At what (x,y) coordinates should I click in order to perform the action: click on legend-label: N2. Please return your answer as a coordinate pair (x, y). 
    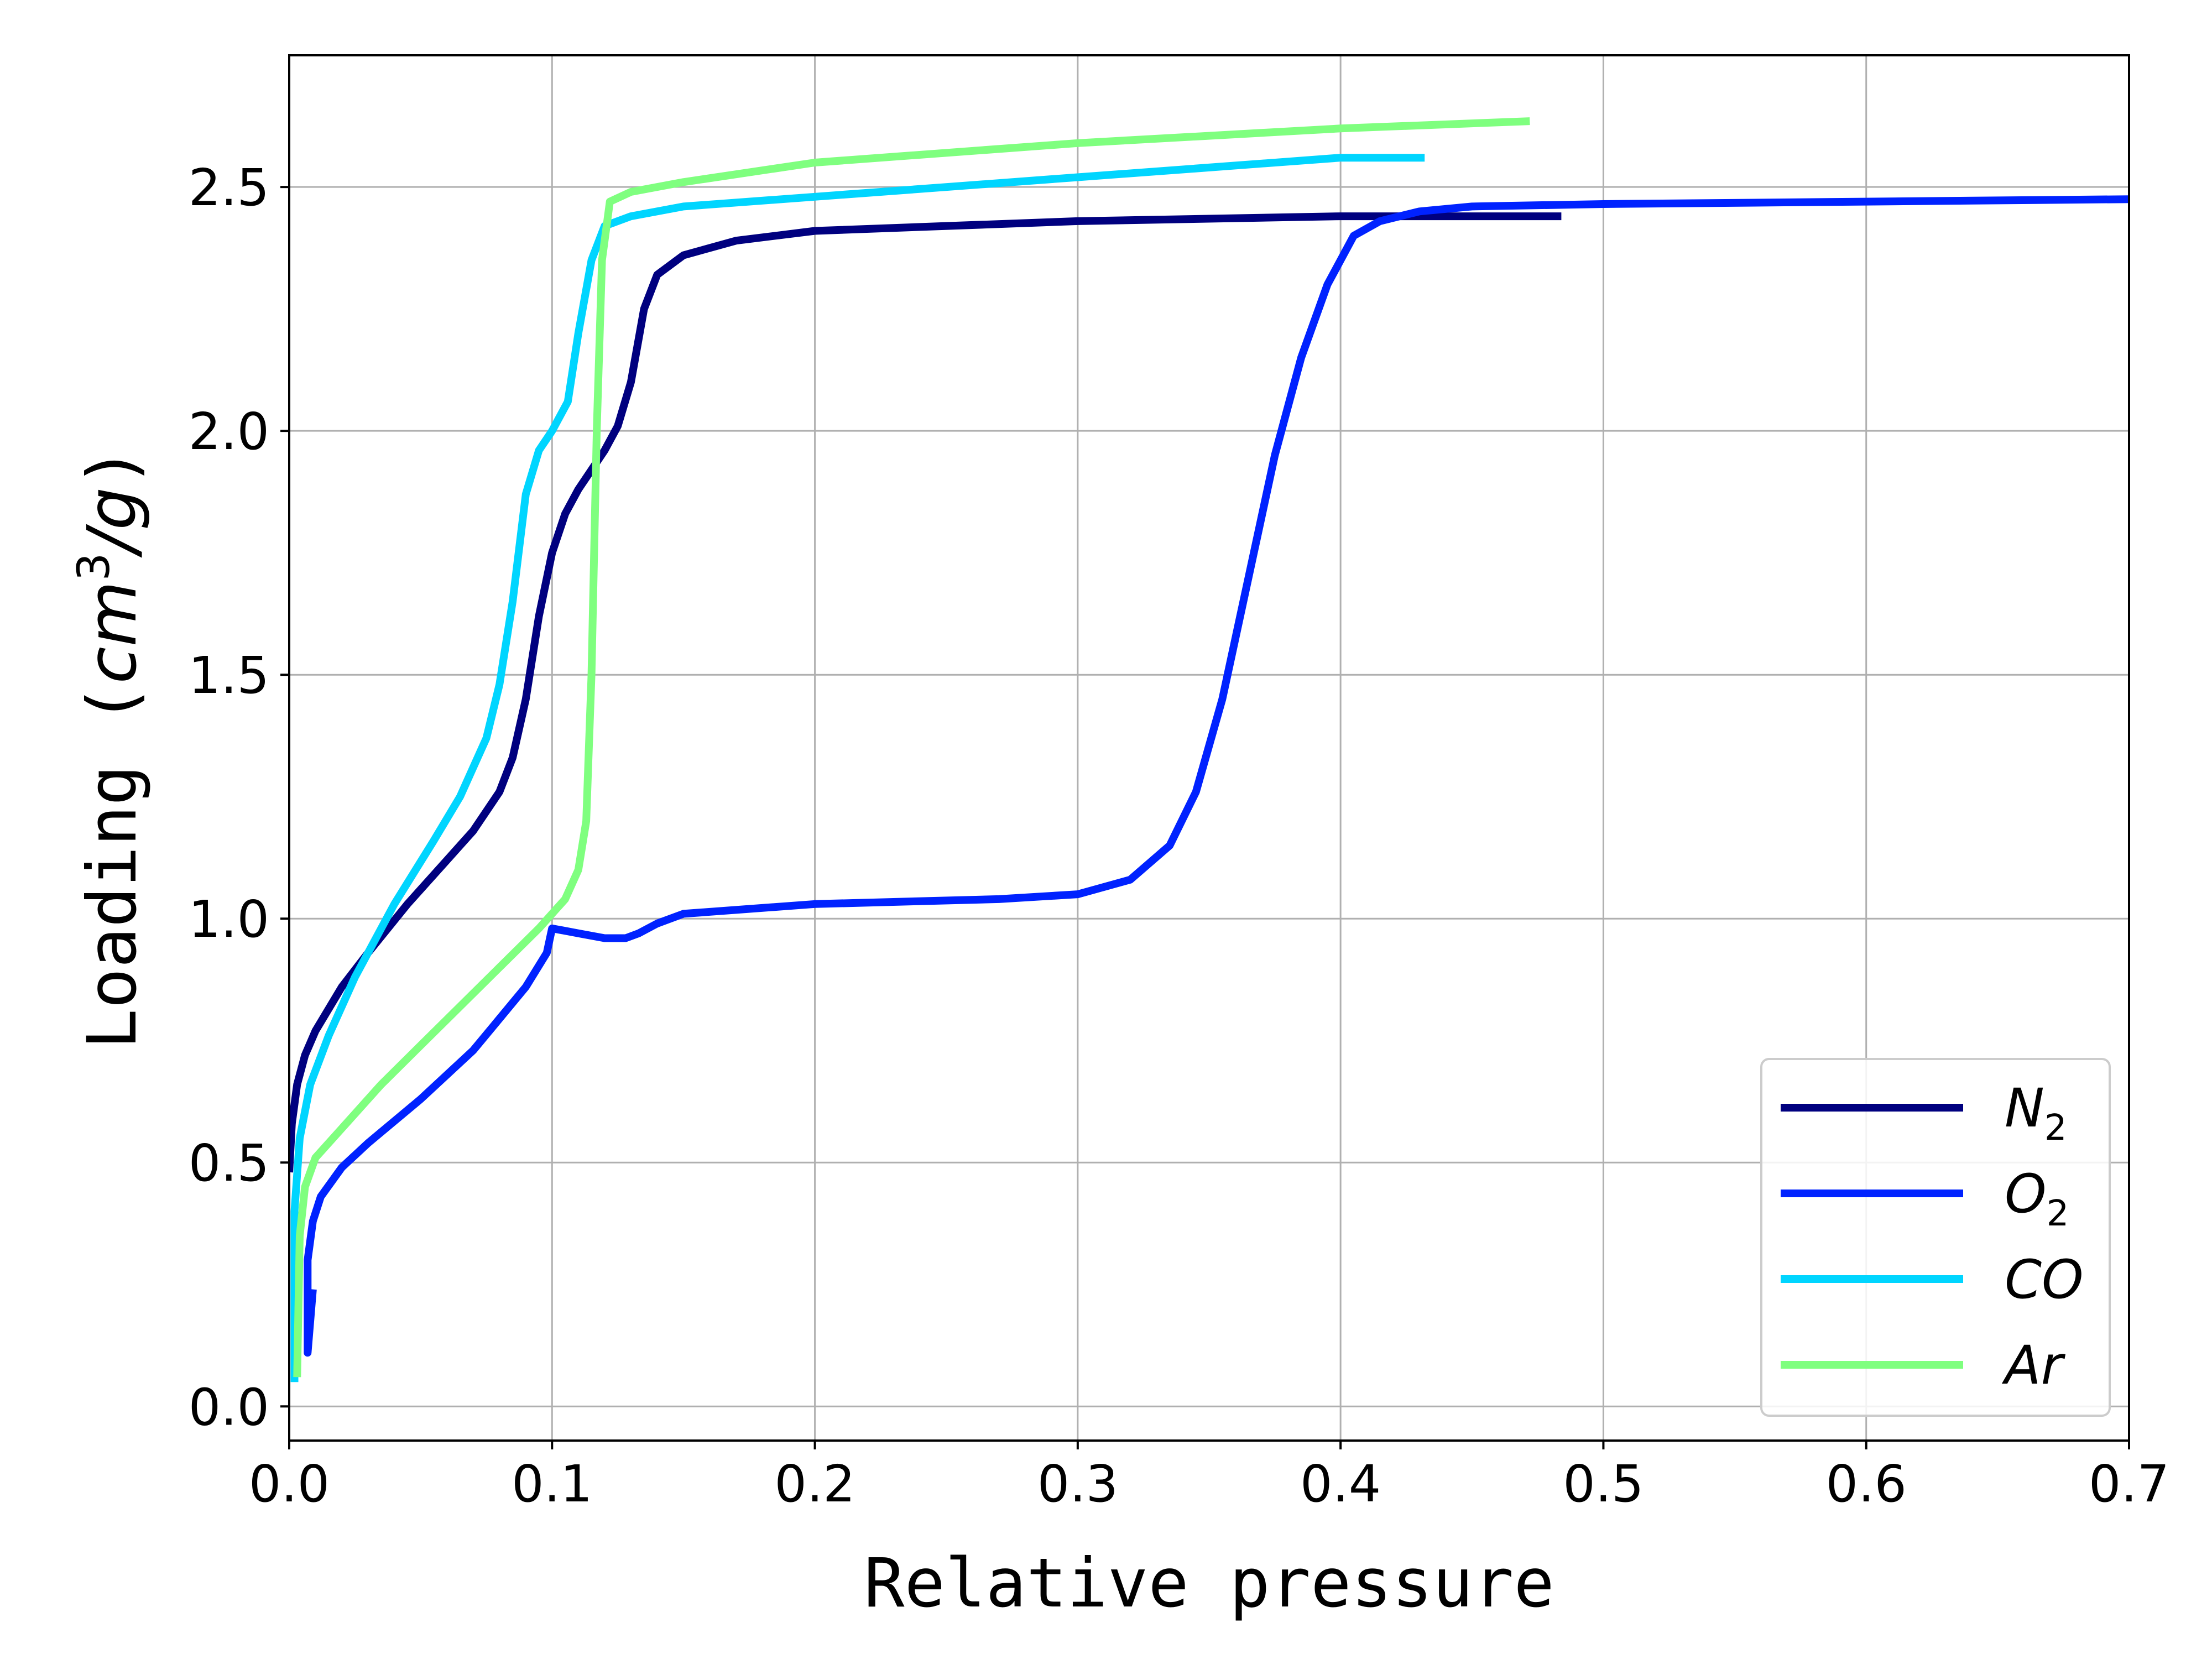
    Looking at the image, I should click on (2036, 1113).